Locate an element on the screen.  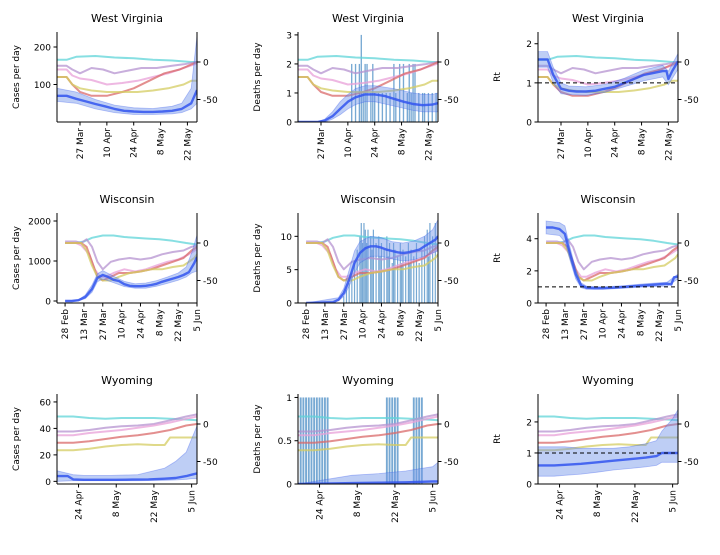
y-axis-label: Cases per day is located at coordinates (17, 438).